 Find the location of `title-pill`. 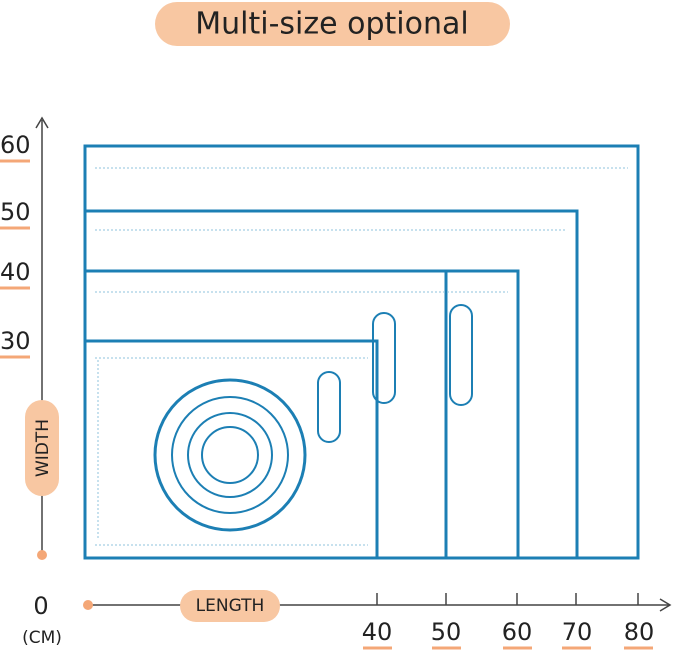

title-pill is located at coordinates (332, 24).